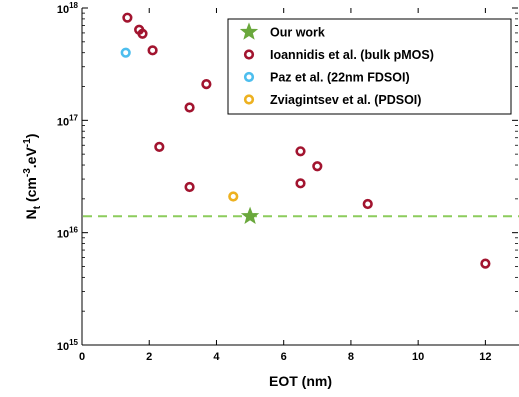 The height and width of the screenshot is (397, 519). Describe the element at coordinates (351, 357) in the screenshot. I see `x-tick-label: 8` at that location.